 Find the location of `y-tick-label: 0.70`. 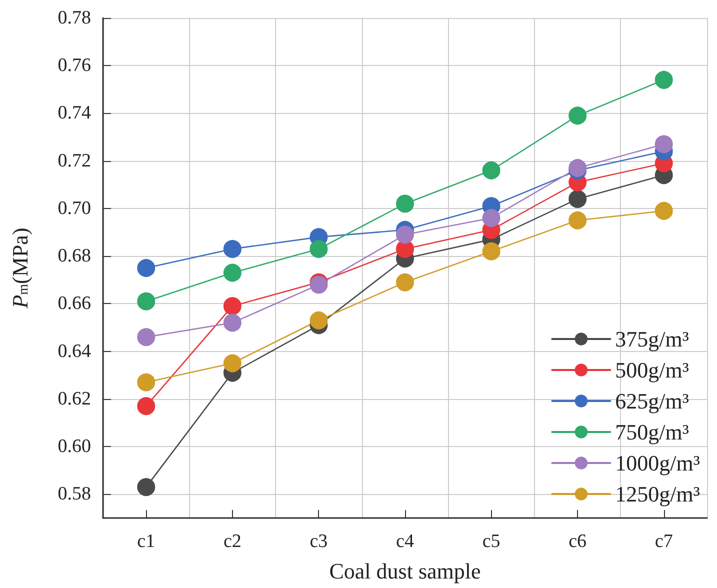

y-tick-label: 0.70 is located at coordinates (74, 208).